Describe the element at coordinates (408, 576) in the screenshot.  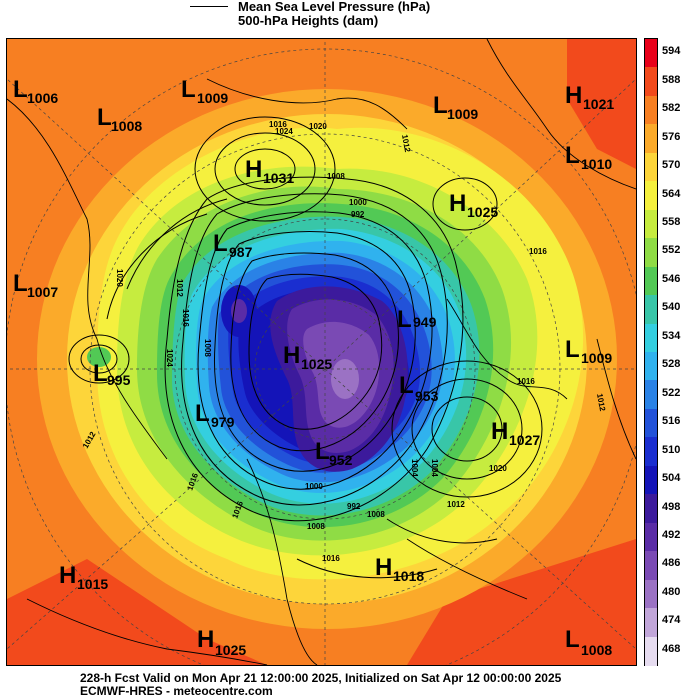
I see `svg-text: 1018` at that location.